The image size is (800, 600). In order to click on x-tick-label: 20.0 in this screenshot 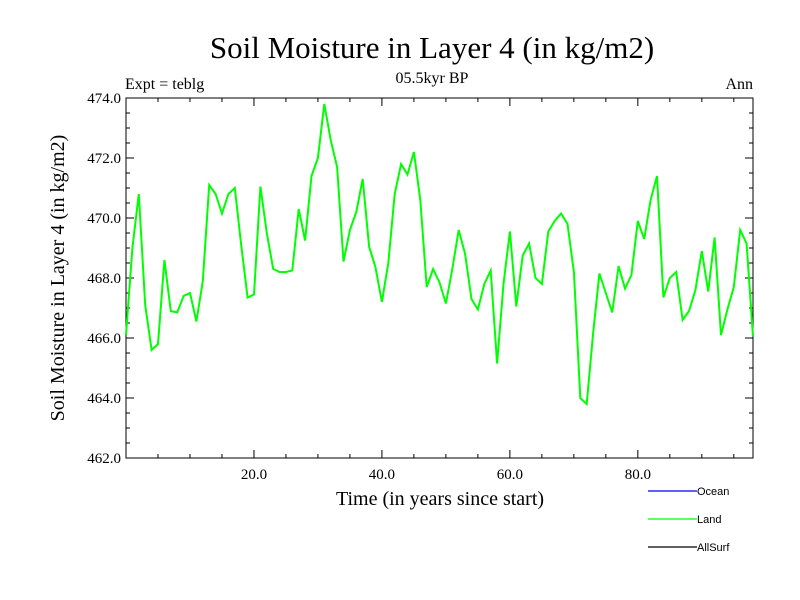, I will do `click(254, 475)`.